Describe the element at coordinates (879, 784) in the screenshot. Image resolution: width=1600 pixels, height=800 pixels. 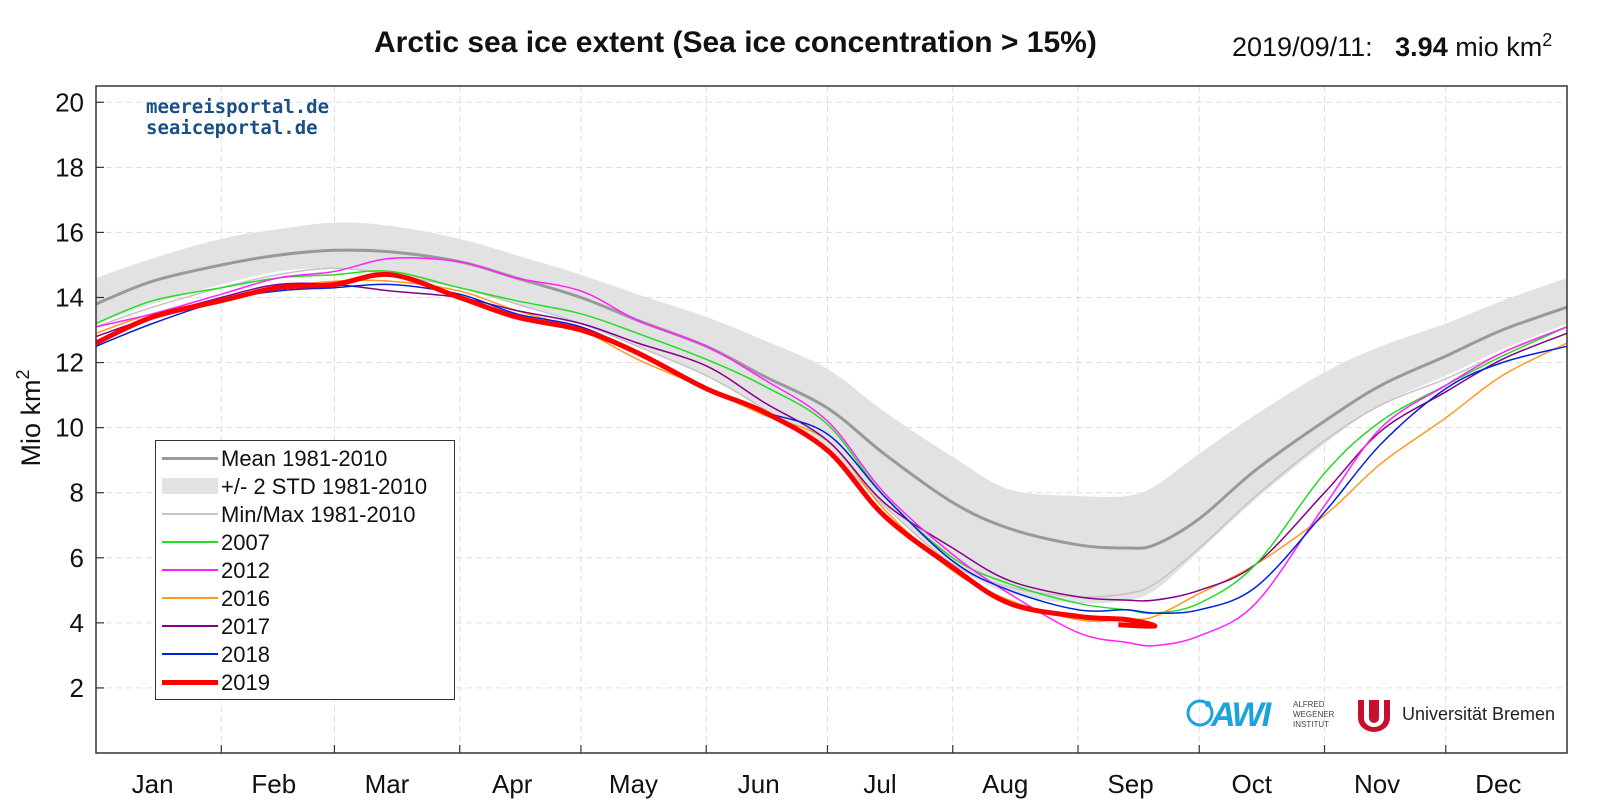
I see `x-tick-label: Jul` at that location.